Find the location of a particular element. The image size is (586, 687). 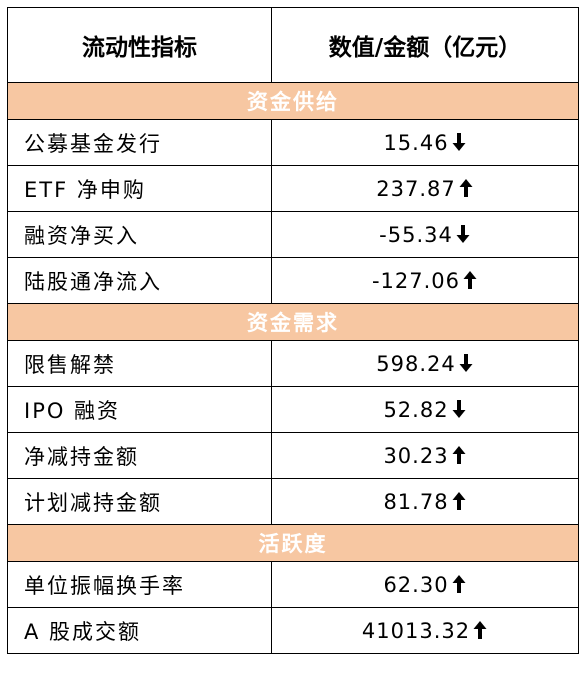

indicator-value-cell: 237.87 is located at coordinates (425, 188).